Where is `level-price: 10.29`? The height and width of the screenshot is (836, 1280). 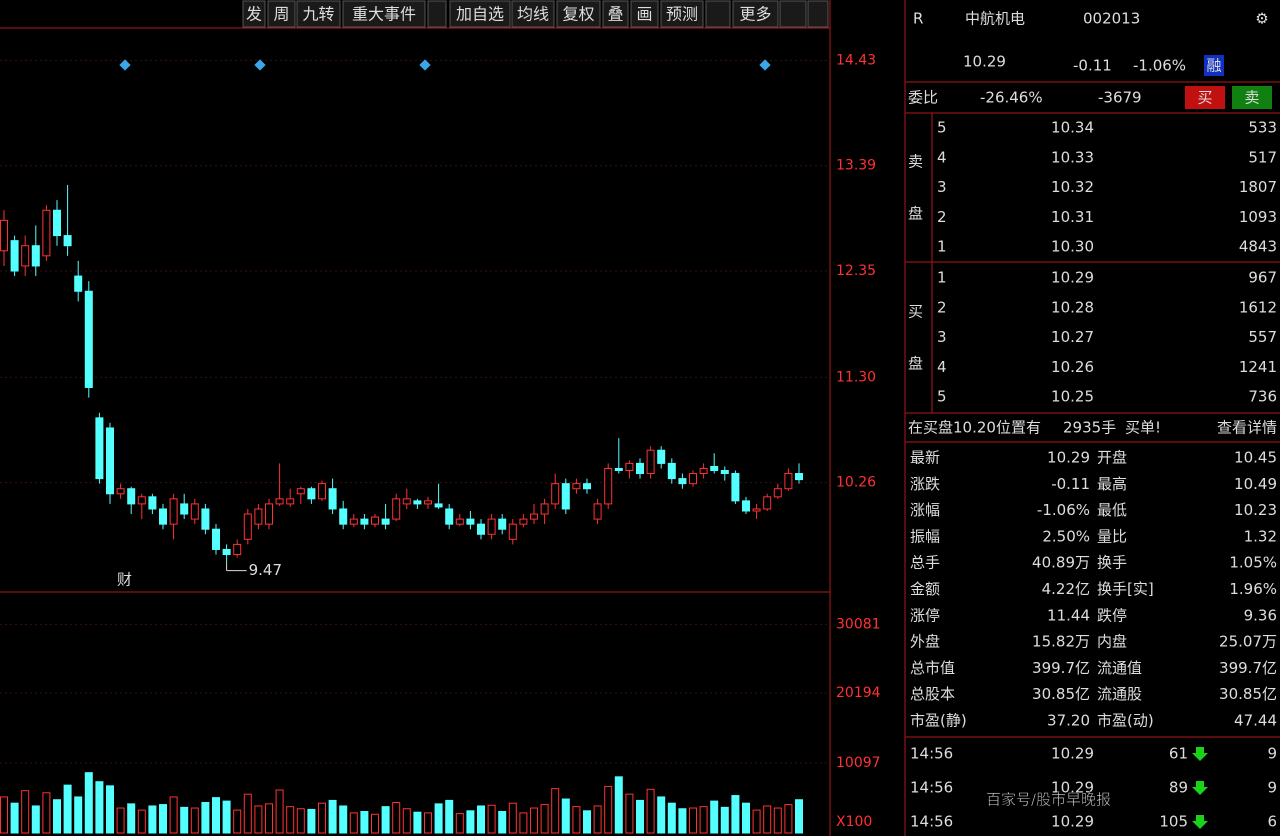
level-price: 10.29 is located at coordinates (1072, 278).